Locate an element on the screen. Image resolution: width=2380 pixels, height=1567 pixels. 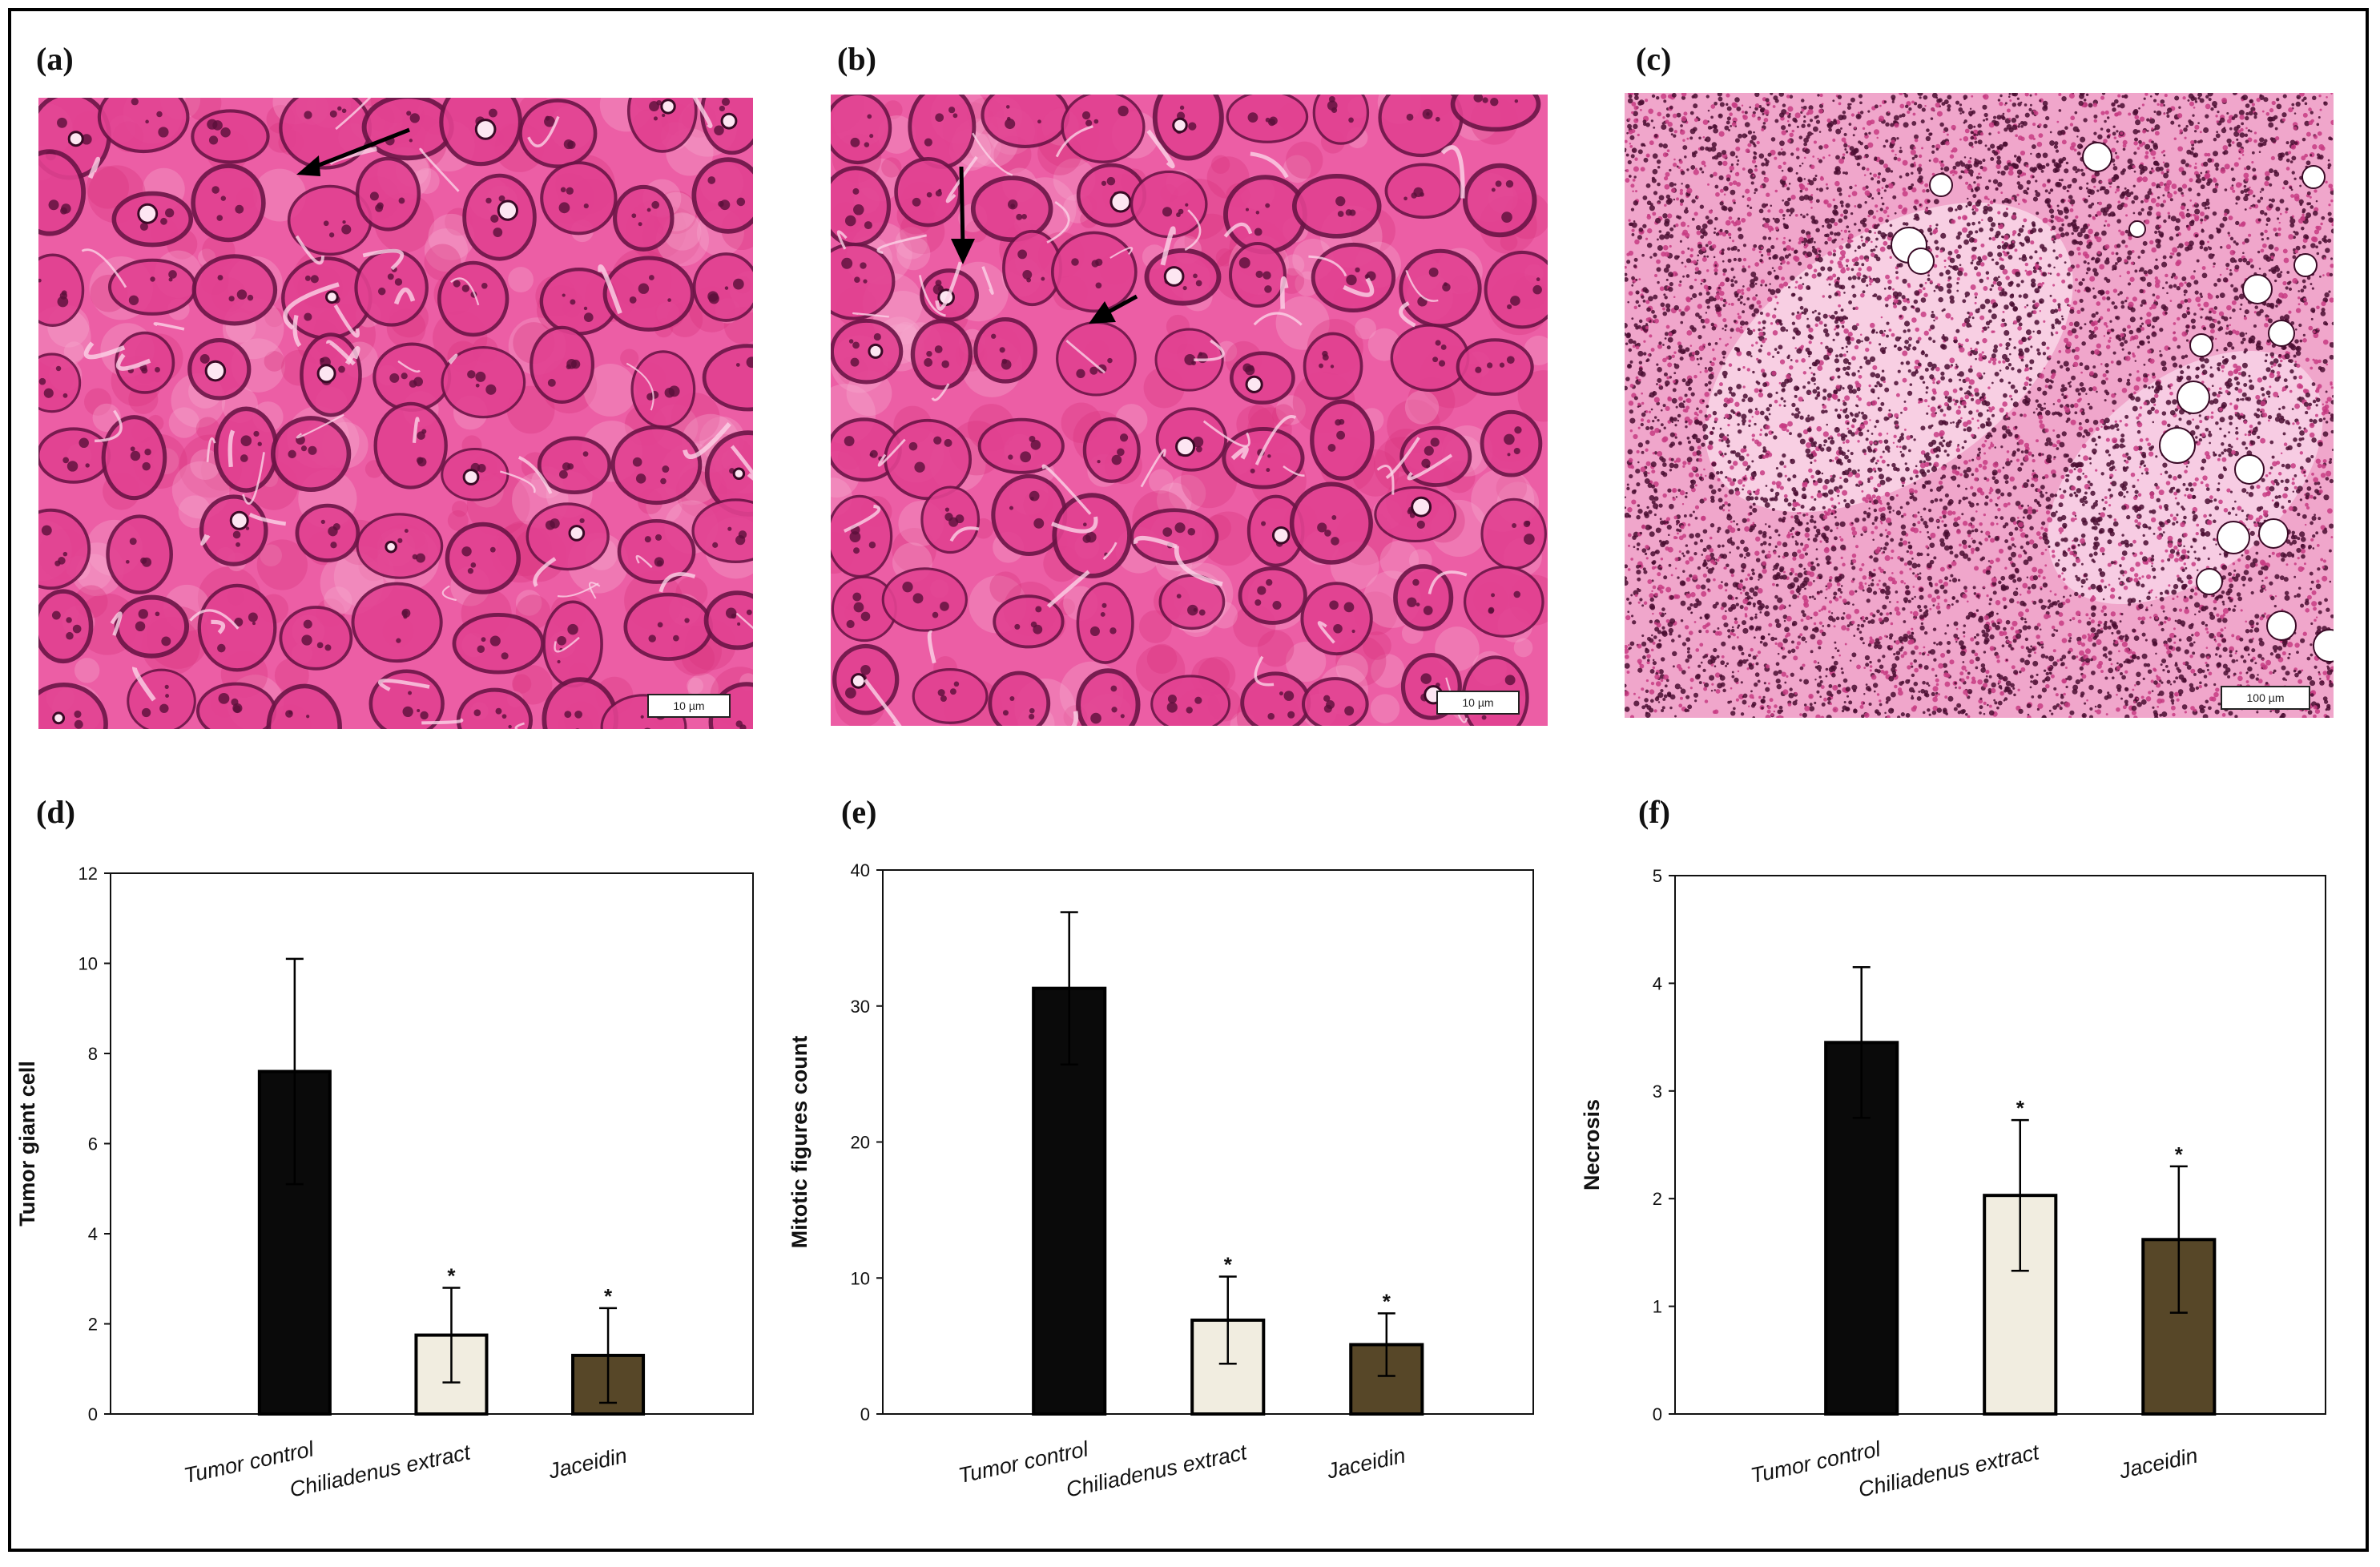
scale-bar-c: 100 µm is located at coordinates (2265, 698).